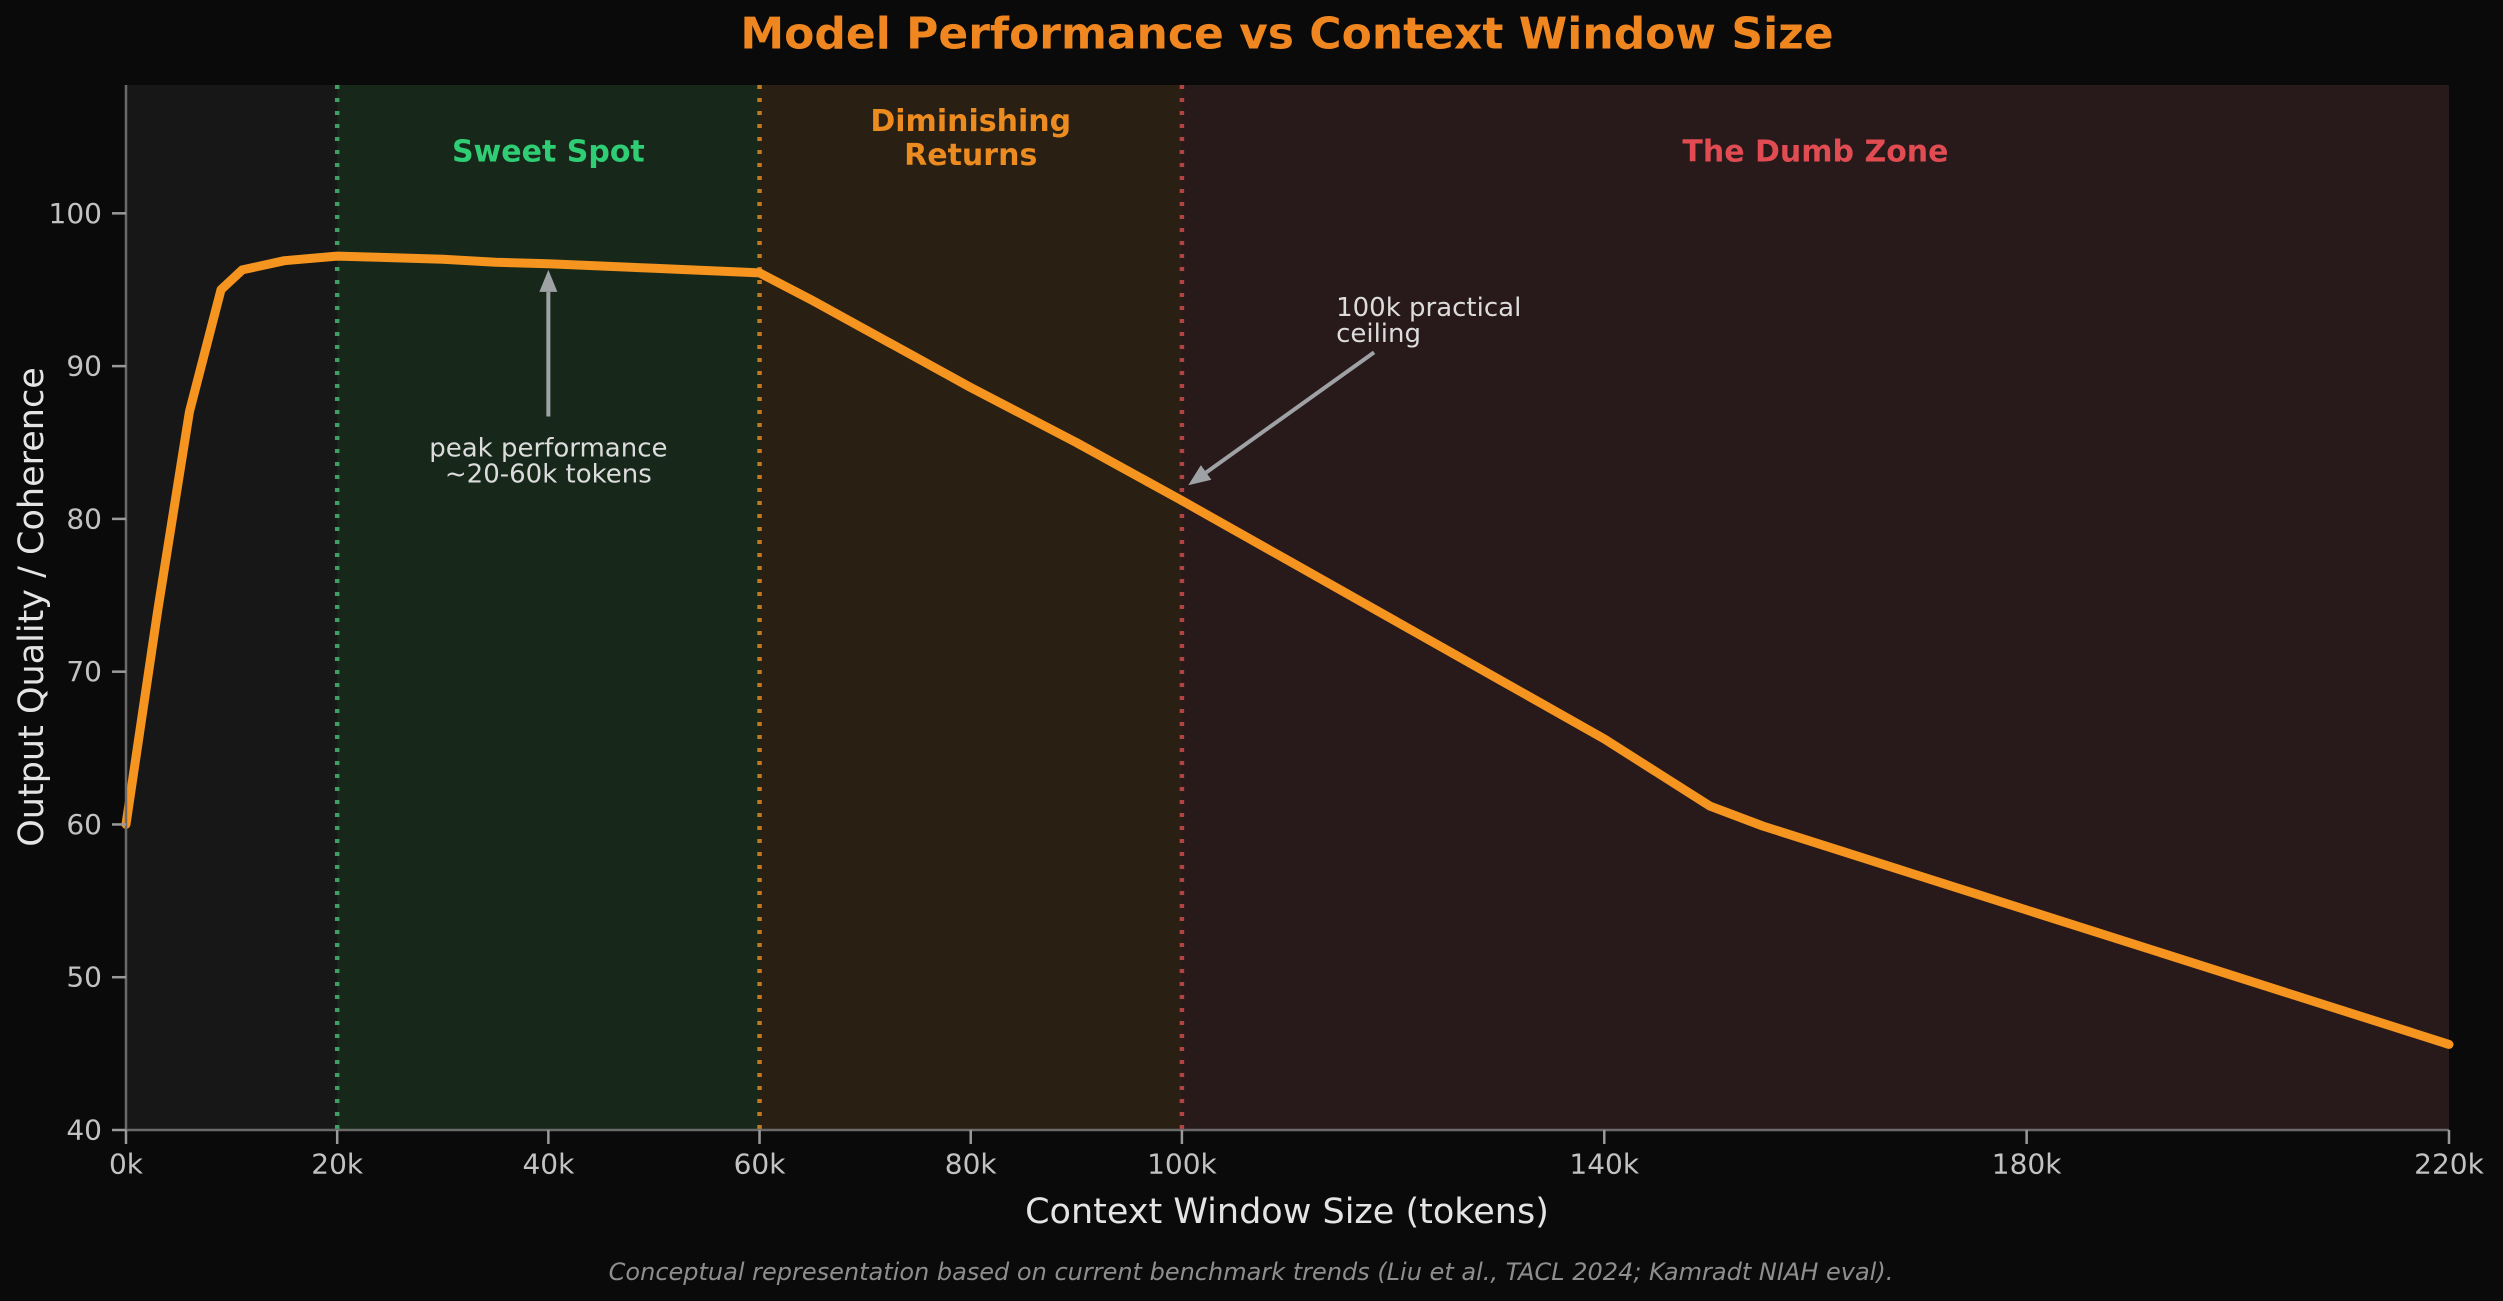 The height and width of the screenshot is (1301, 2503). I want to click on peak-annotation-text-line2: ~20-60k tokens, so click(548, 475).